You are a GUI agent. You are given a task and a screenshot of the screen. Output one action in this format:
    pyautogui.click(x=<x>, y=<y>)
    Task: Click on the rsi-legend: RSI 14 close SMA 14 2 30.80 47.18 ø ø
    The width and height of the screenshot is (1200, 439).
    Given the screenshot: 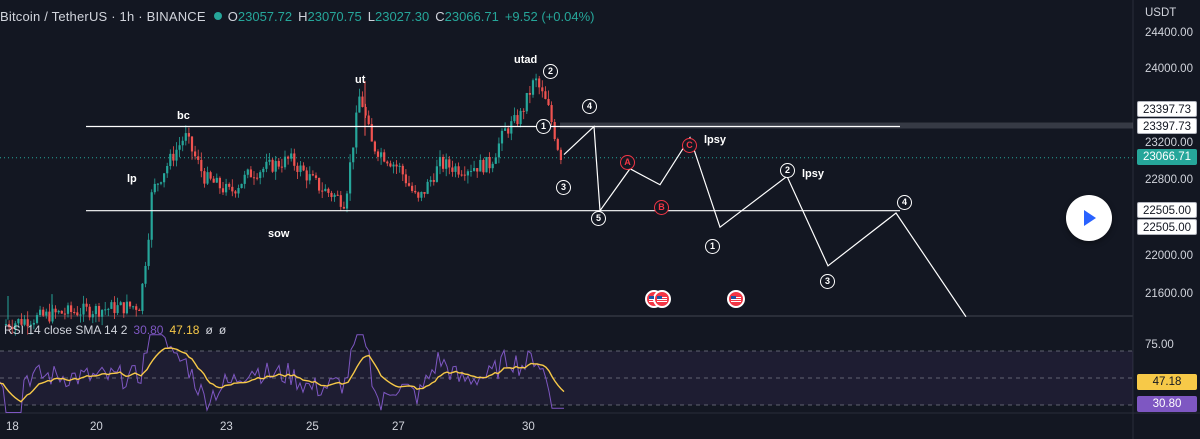 What is the action you would take?
    pyautogui.click(x=115, y=330)
    